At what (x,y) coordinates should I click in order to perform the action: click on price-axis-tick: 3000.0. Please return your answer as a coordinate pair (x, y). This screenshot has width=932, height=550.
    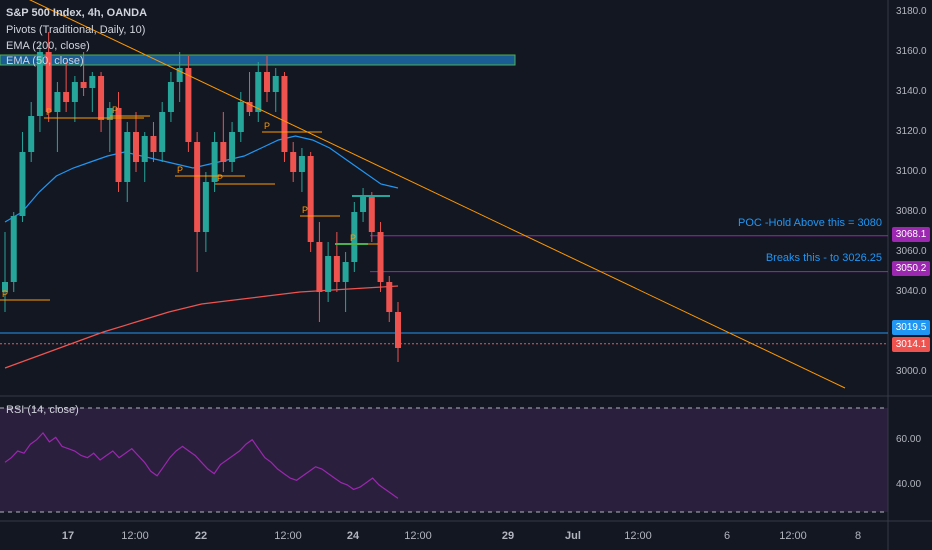
    Looking at the image, I should click on (911, 371).